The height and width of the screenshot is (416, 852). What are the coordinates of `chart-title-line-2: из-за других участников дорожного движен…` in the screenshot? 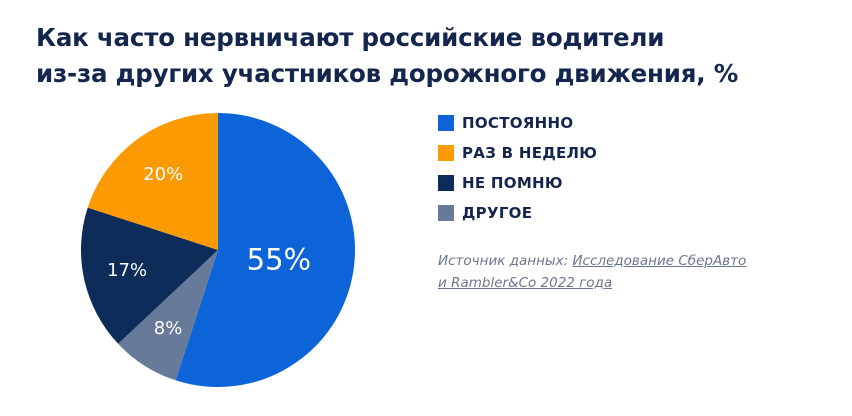 It's located at (387, 73).